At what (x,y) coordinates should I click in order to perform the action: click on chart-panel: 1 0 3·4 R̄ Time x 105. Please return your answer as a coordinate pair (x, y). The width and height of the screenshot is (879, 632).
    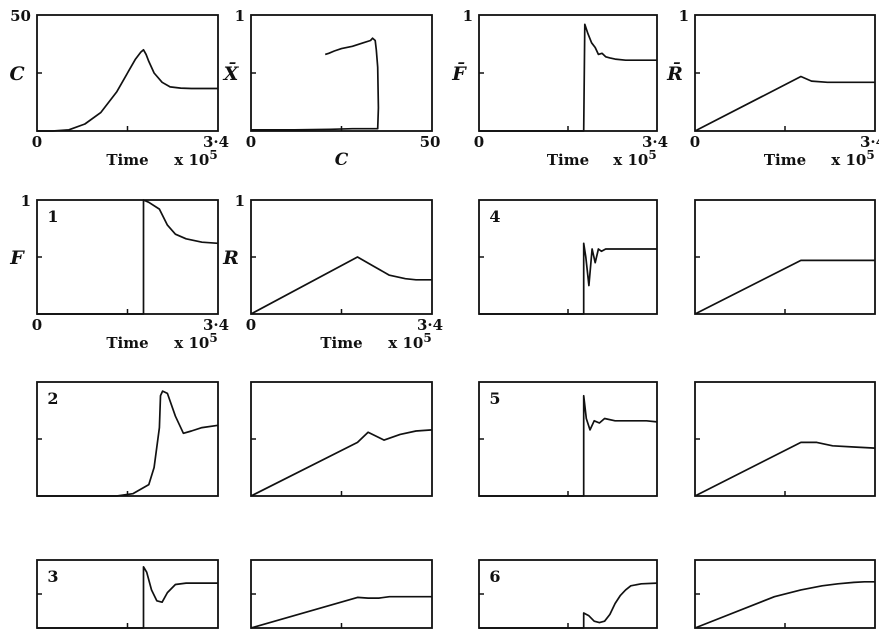
    Looking at the image, I should click on (772, 88).